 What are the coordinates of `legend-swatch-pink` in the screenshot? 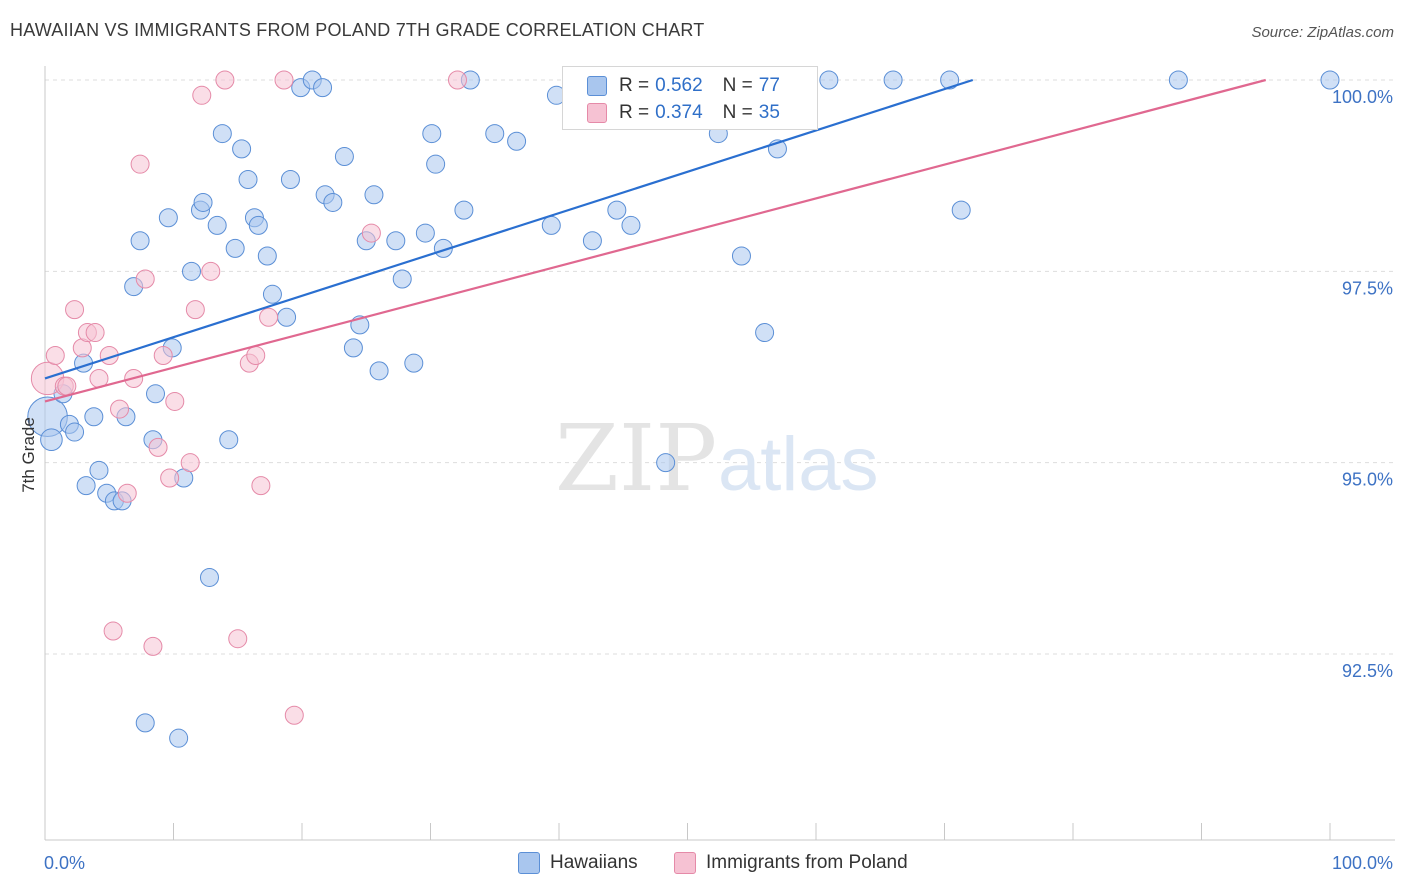 It's located at (597, 113).